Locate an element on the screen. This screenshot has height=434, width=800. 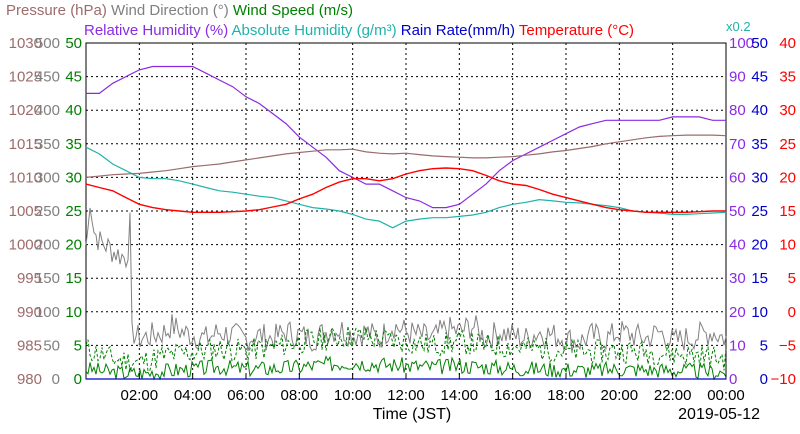
wind-speed-tick: 15 is located at coordinates (73, 278).